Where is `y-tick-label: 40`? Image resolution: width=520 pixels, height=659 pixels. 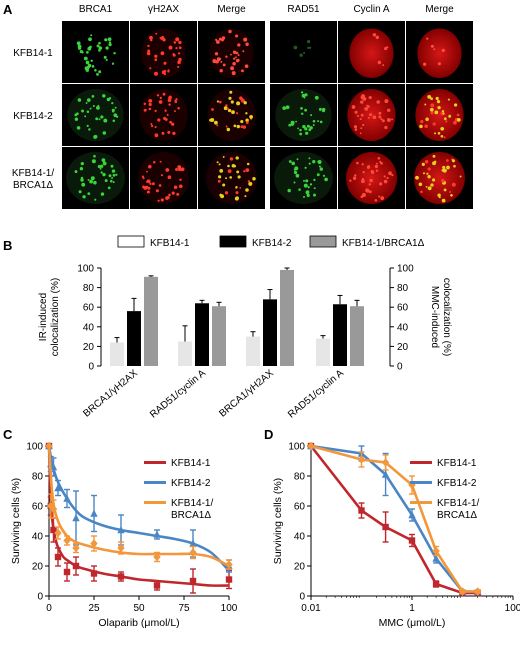
y-tick-label: 40 is located at coordinates (89, 327).